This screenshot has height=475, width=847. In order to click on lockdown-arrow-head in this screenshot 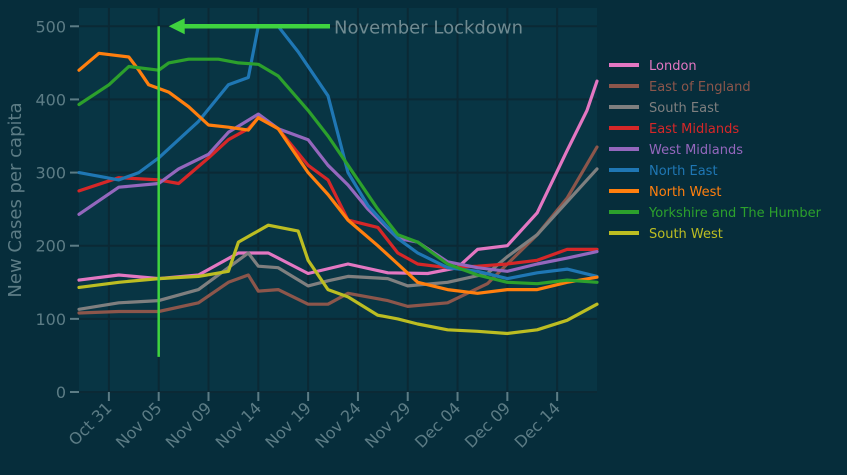, I will do `click(176, 26)`.